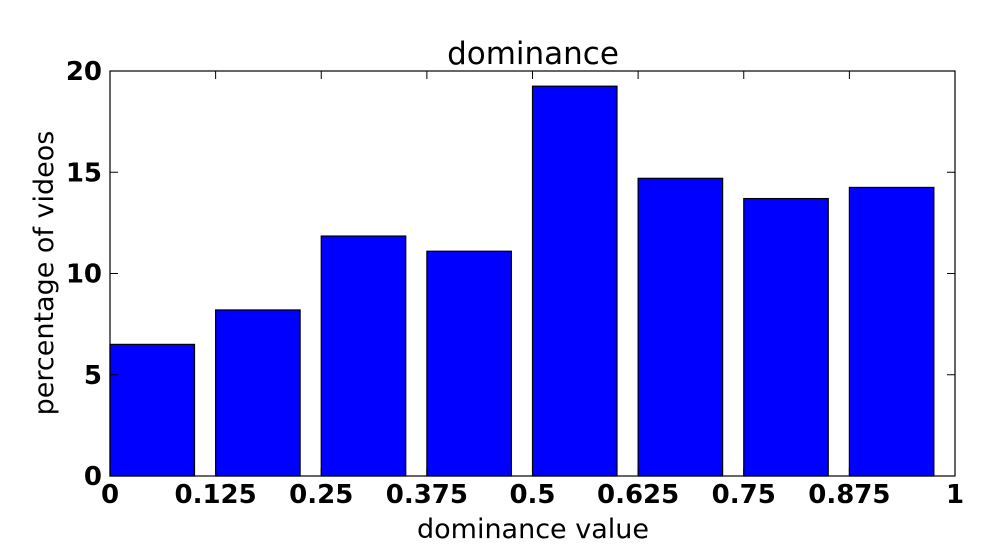 This screenshot has width=986, height=560. What do you see at coordinates (321, 495) in the screenshot?
I see `x-tick-label-2: 0.25` at bounding box center [321, 495].